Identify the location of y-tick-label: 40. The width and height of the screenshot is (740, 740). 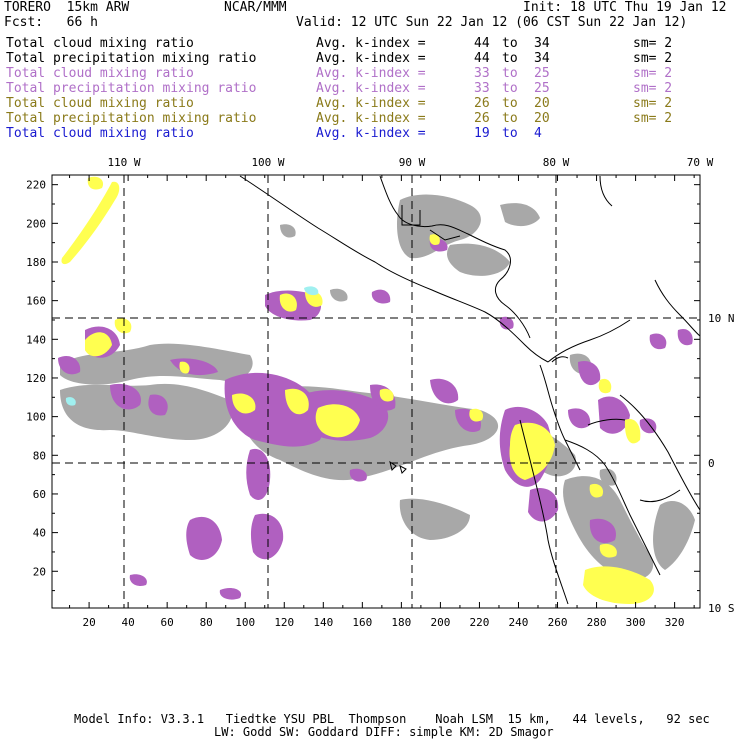
(39, 533).